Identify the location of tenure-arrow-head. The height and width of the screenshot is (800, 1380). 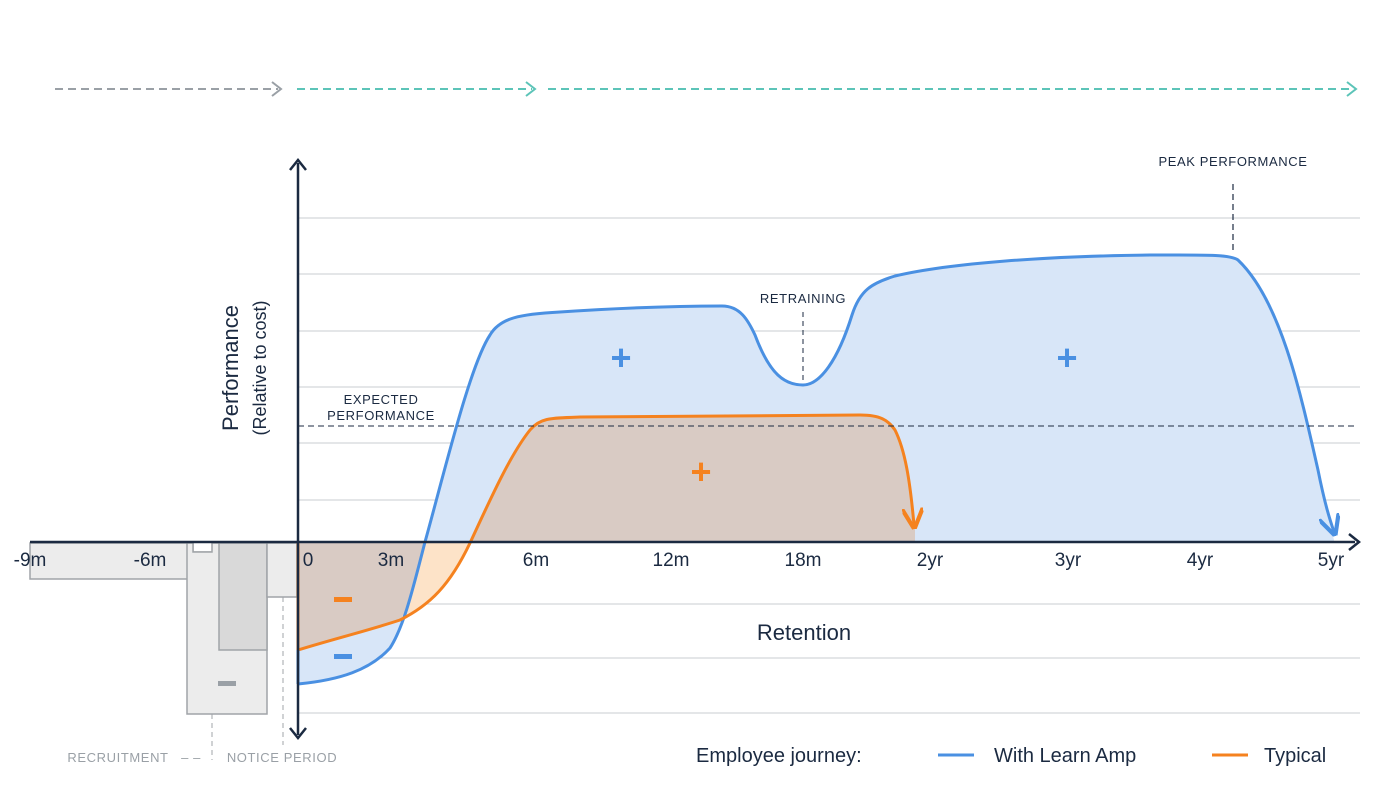
(1352, 89).